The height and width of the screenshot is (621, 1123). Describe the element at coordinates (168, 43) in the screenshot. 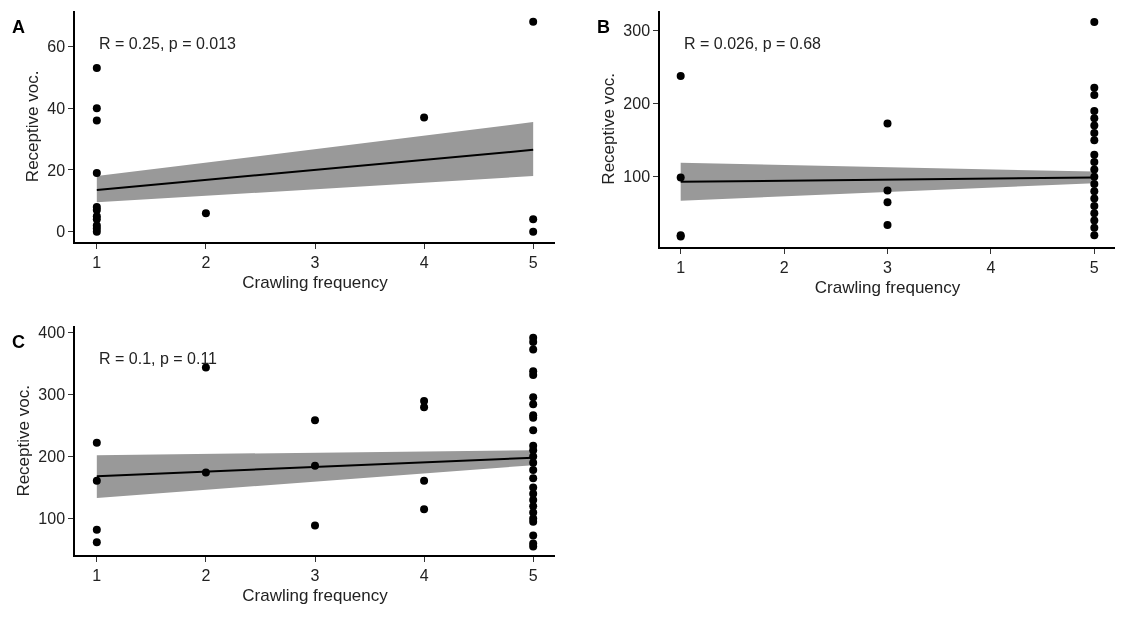

I see `annotation: R = 0.25, p = 0.013` at that location.